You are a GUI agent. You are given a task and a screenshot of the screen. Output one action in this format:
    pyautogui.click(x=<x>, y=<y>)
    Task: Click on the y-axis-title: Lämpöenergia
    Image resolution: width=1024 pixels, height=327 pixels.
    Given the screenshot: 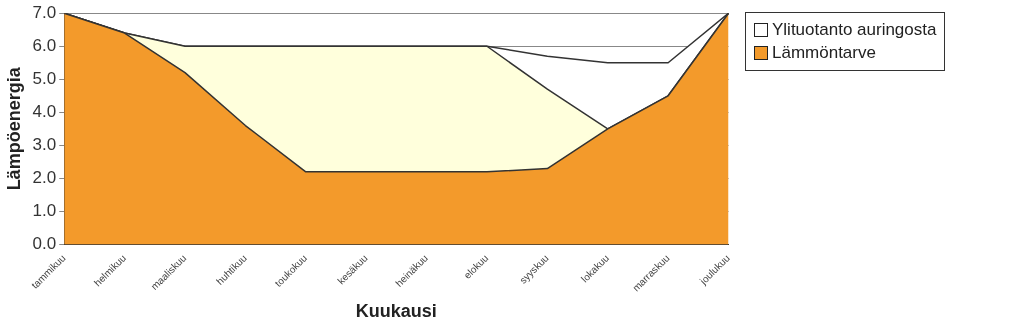 What is the action you would take?
    pyautogui.click(x=13, y=128)
    